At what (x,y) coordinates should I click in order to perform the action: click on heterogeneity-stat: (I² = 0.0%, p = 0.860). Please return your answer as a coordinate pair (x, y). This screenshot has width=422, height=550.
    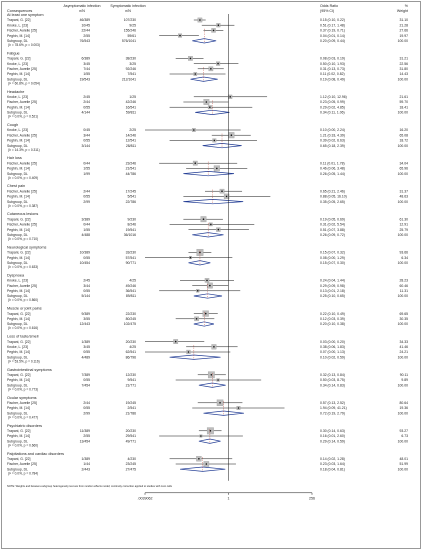
    Looking at the image, I should click on (23, 300).